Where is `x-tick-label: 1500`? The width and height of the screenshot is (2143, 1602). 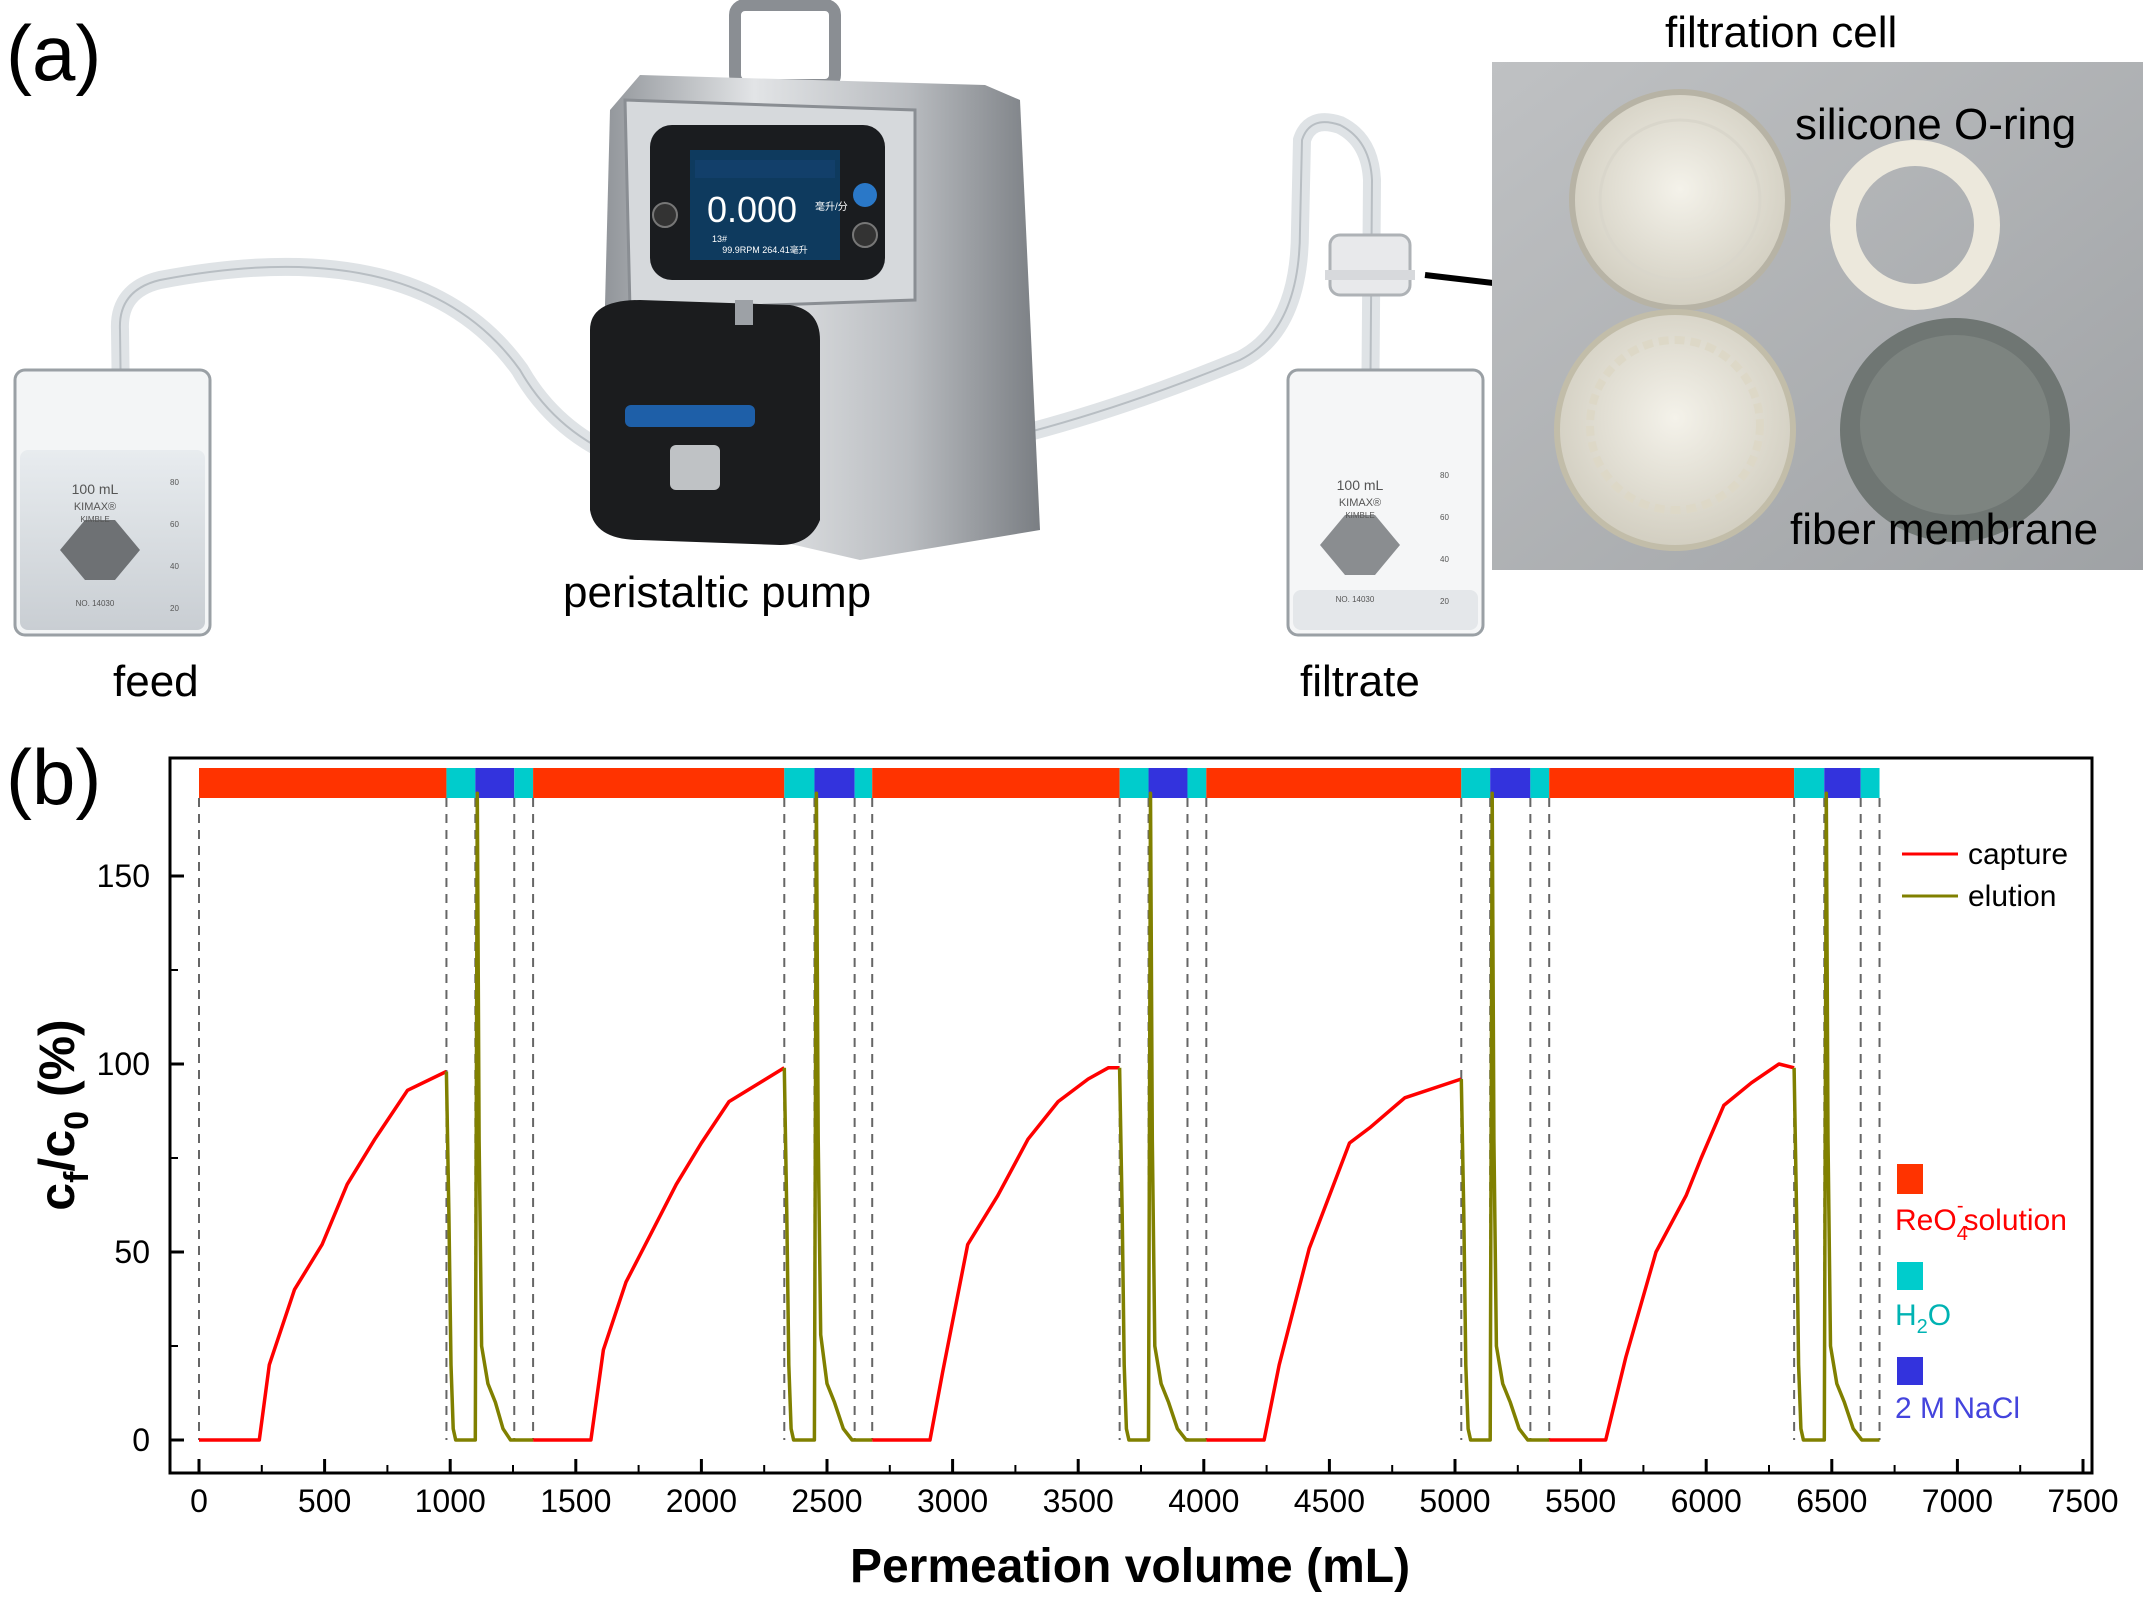
x-tick-label: 1500 is located at coordinates (575, 1501).